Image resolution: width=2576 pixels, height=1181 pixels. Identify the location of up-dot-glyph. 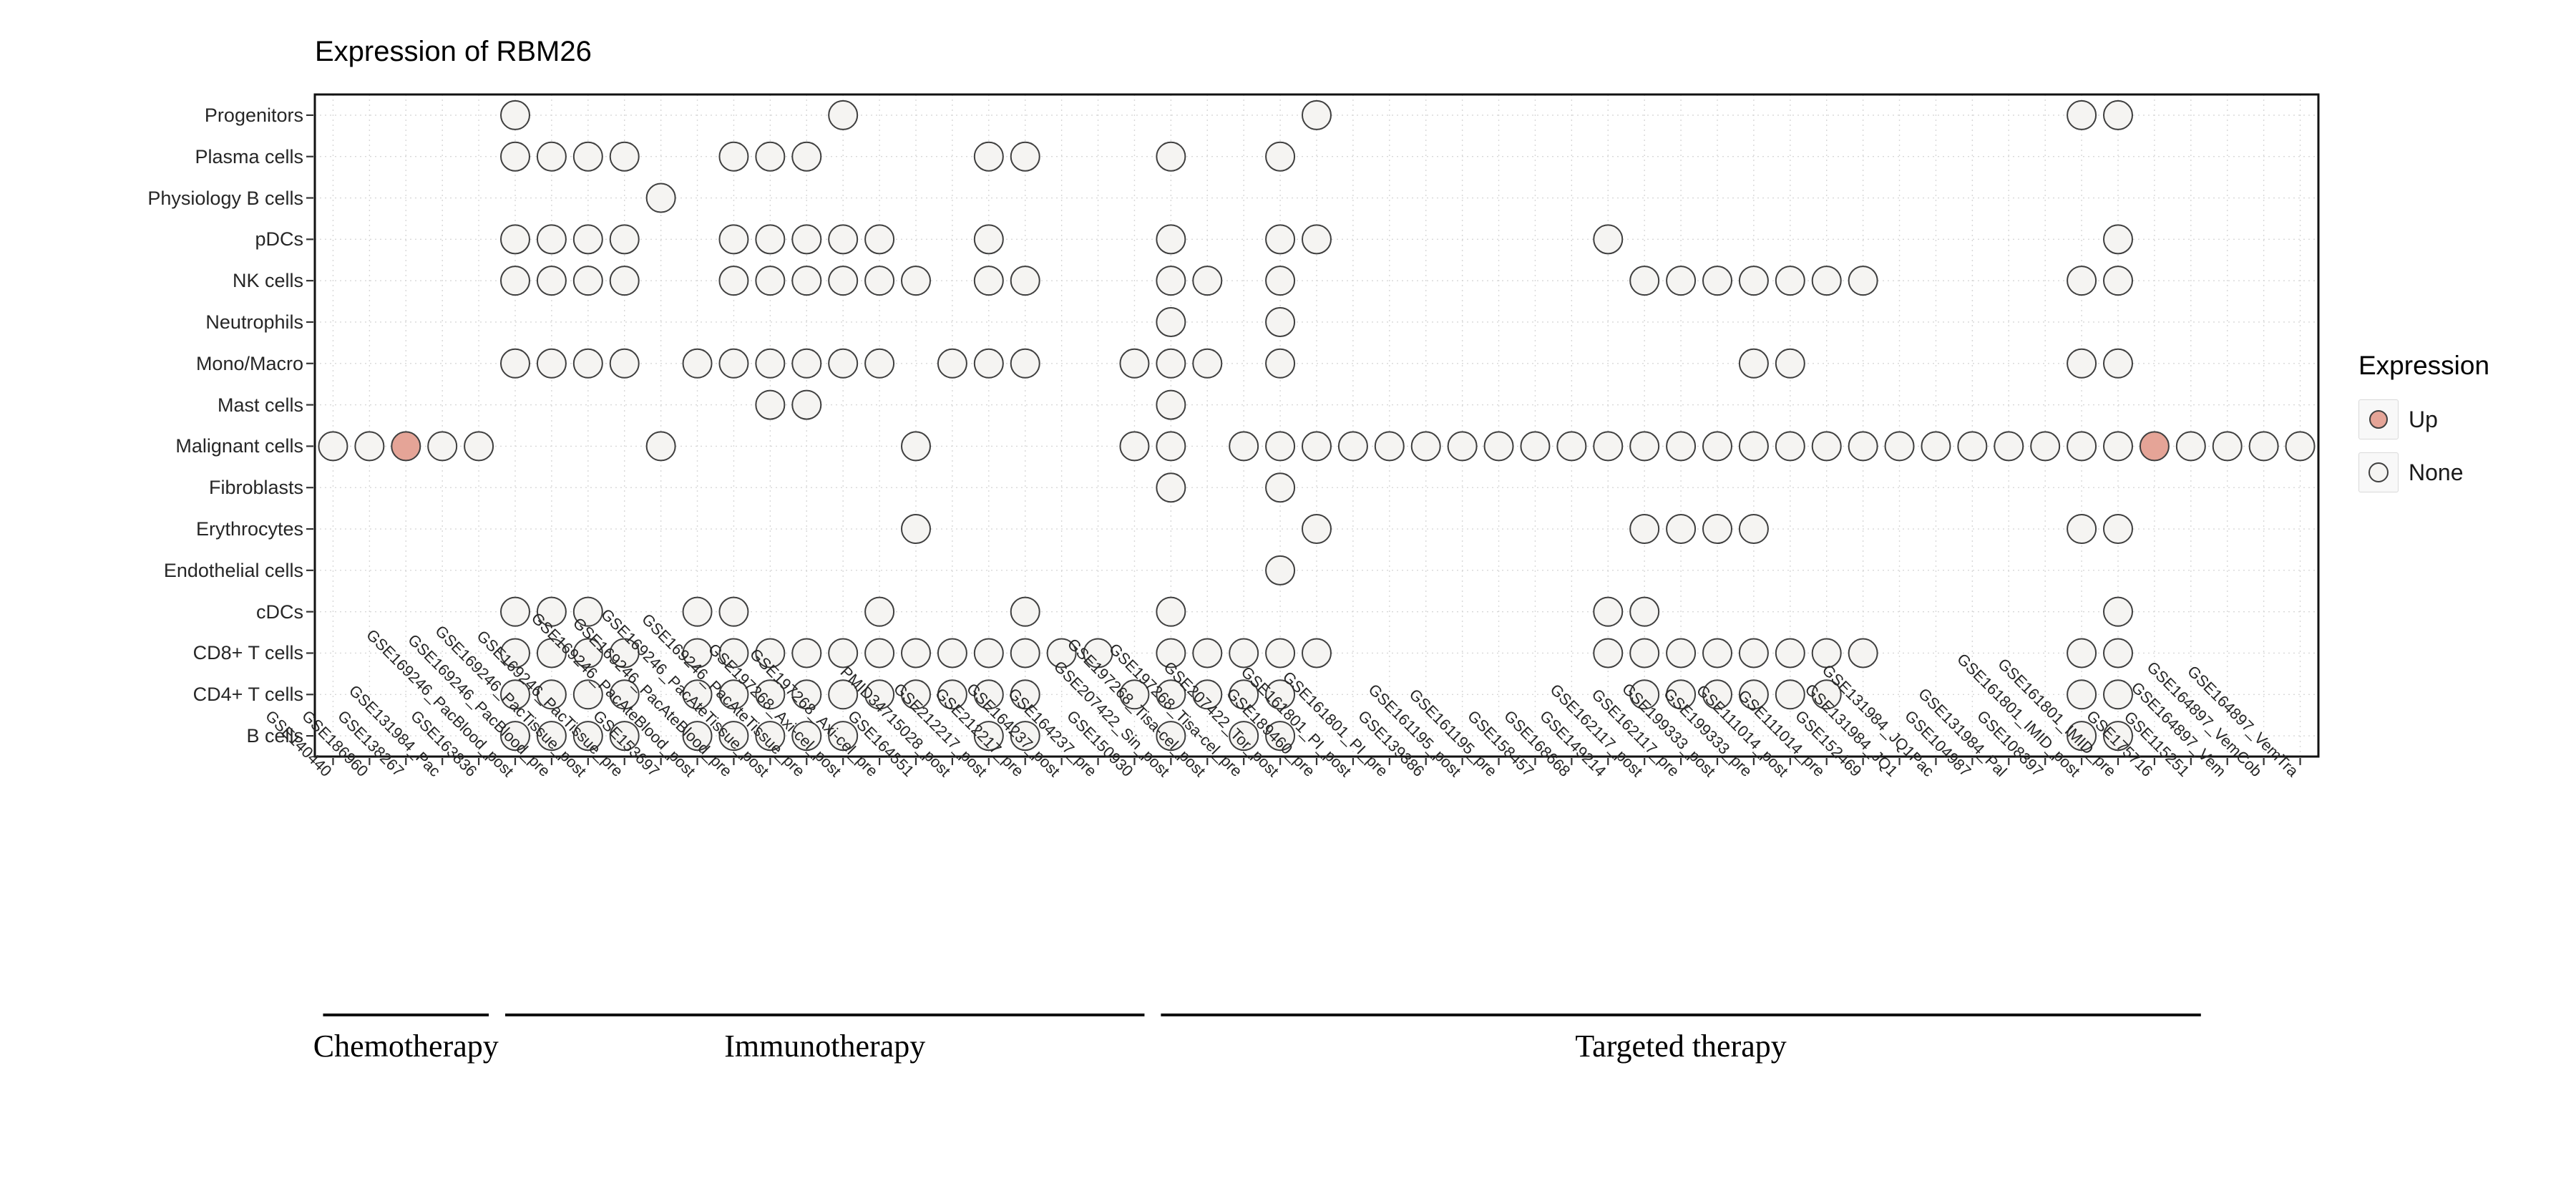
(2378, 419).